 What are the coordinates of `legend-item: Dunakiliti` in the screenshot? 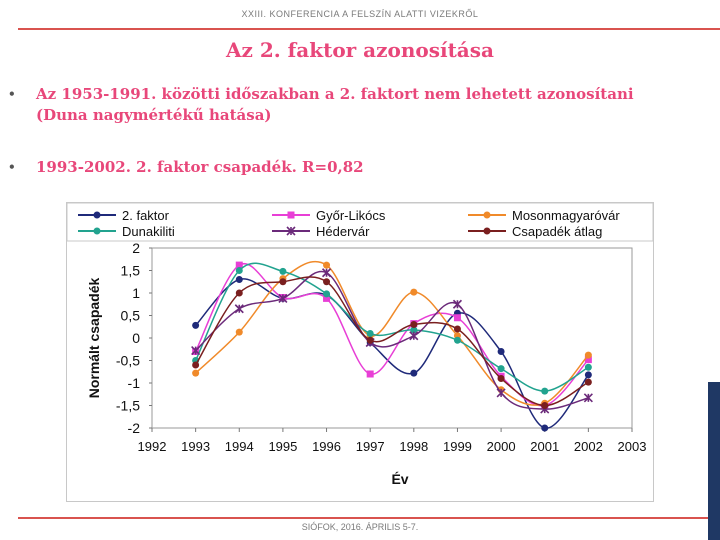 It's located at (126, 231).